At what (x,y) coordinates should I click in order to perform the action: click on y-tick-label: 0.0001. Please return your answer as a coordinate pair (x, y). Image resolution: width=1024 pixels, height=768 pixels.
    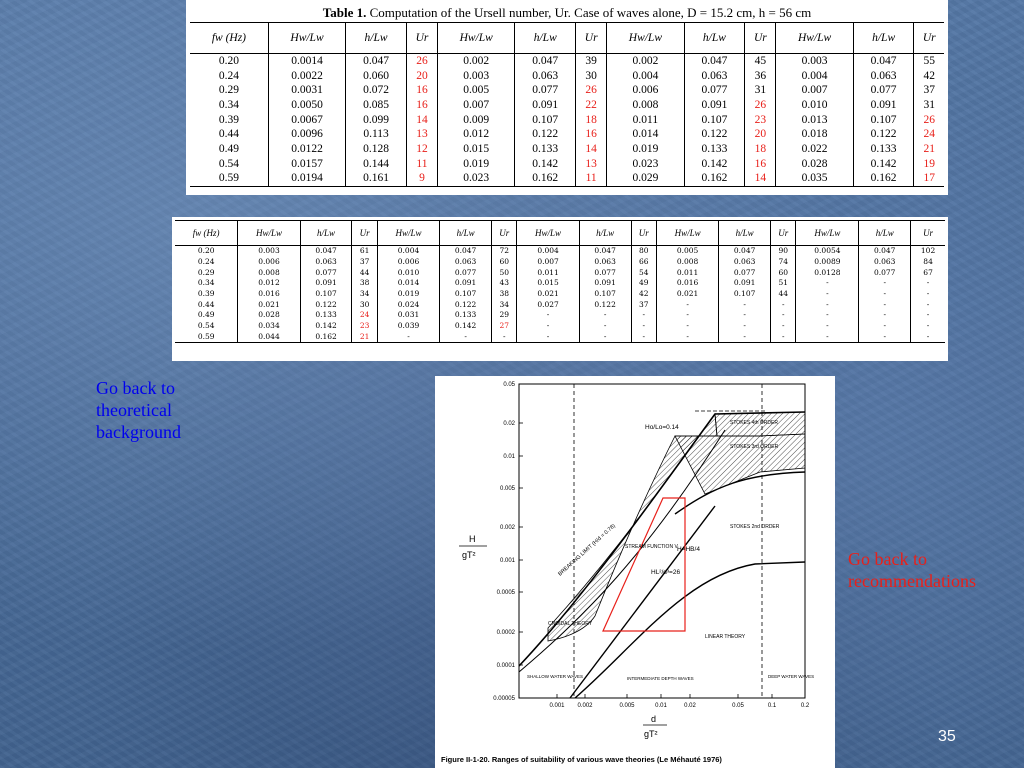
    Looking at the image, I should click on (506, 666).